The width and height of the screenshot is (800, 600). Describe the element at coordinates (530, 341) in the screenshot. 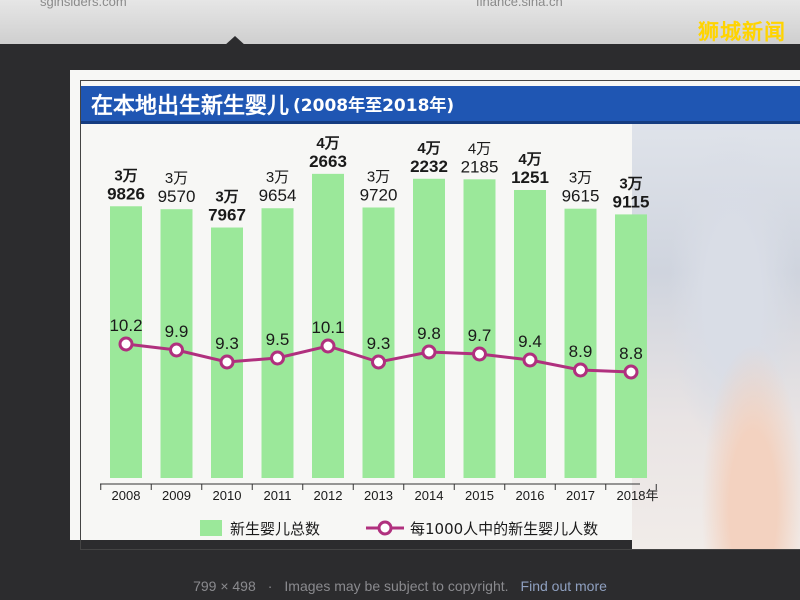

I see `birth-rate-label-2016: 9.4` at that location.